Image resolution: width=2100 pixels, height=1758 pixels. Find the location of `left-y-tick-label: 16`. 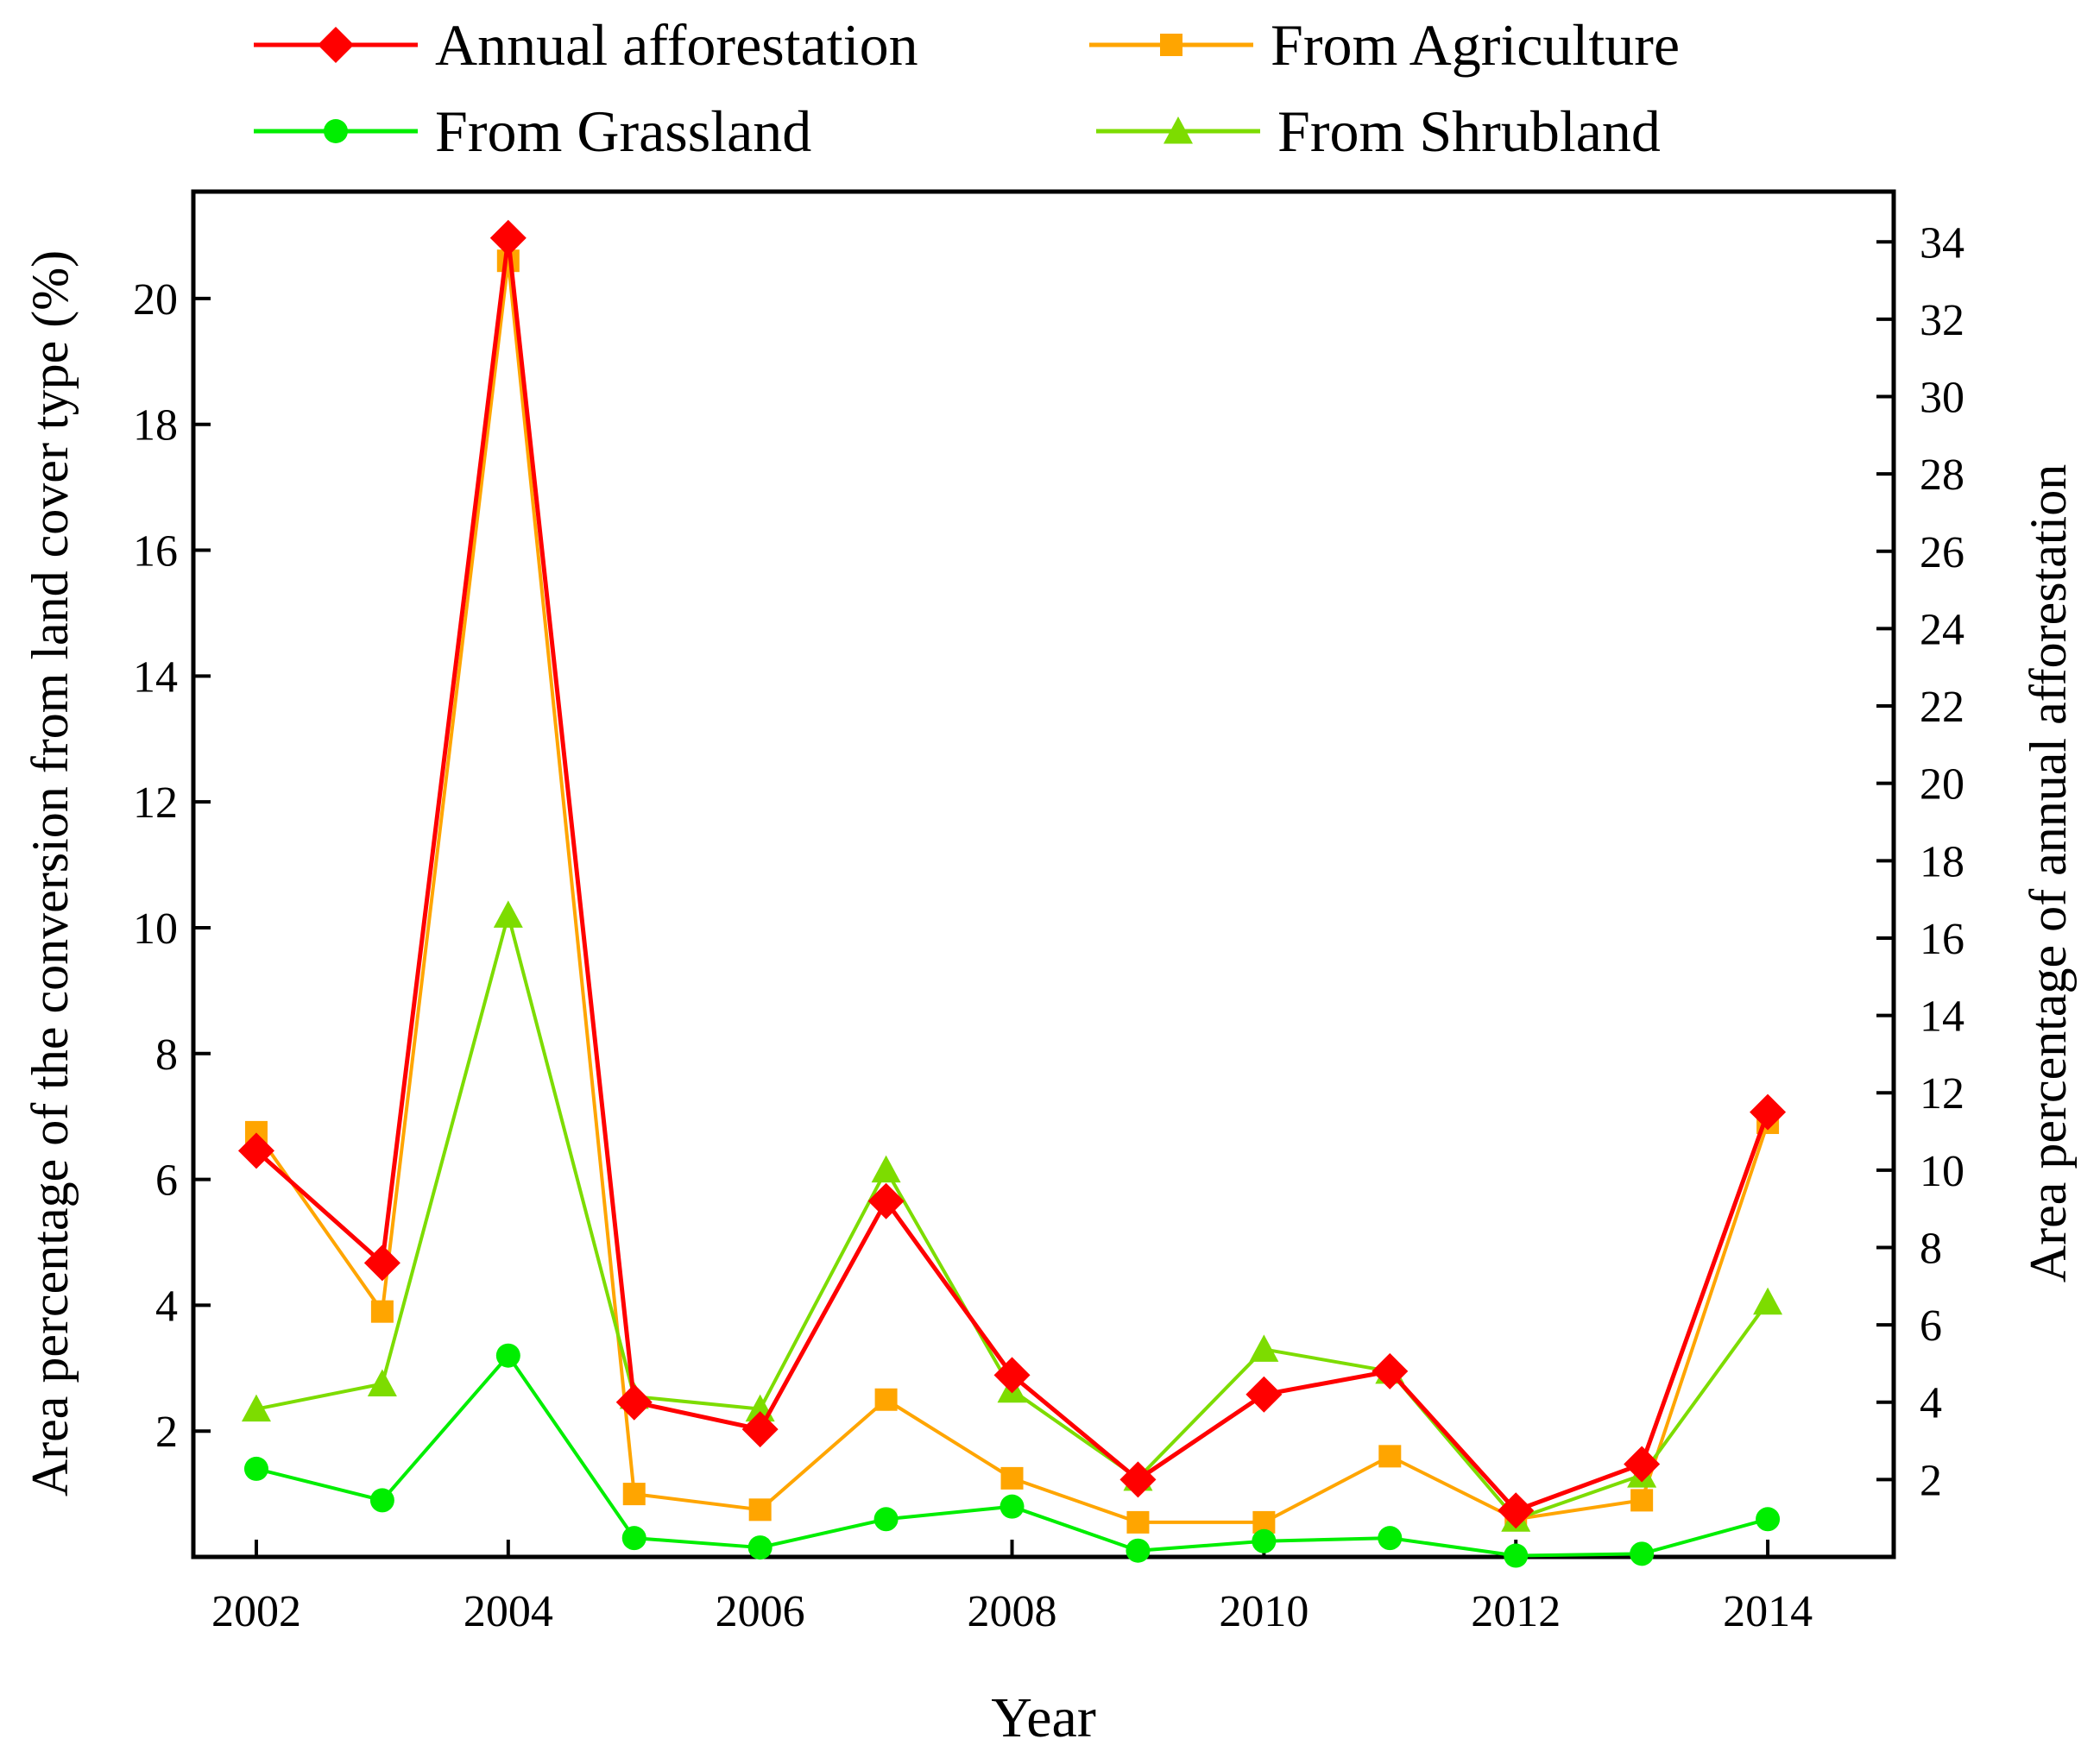

left-y-tick-label: 16 is located at coordinates (155, 552).